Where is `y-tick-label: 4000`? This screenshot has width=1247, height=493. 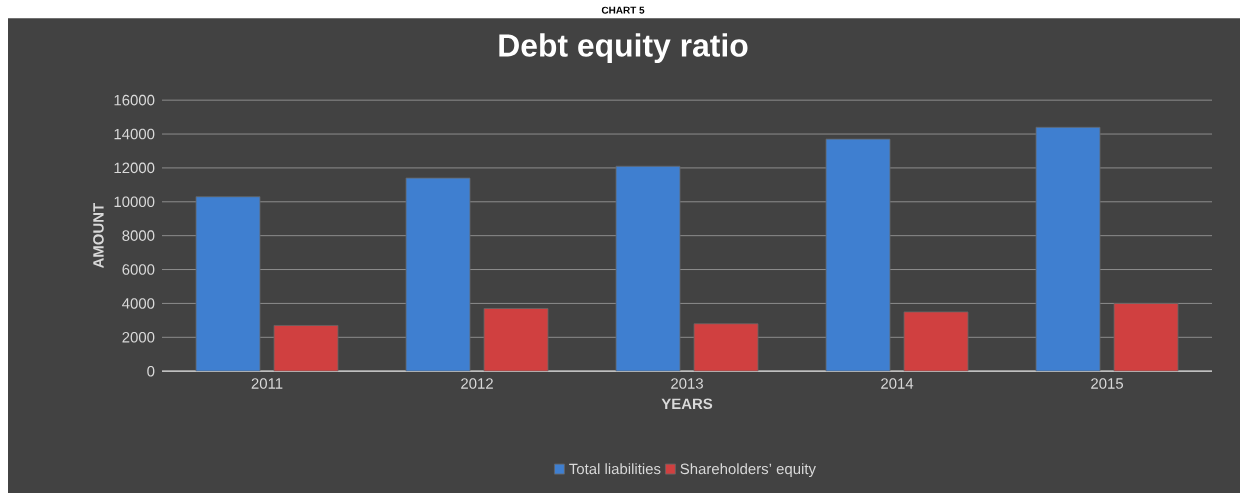 y-tick-label: 4000 is located at coordinates (138, 303).